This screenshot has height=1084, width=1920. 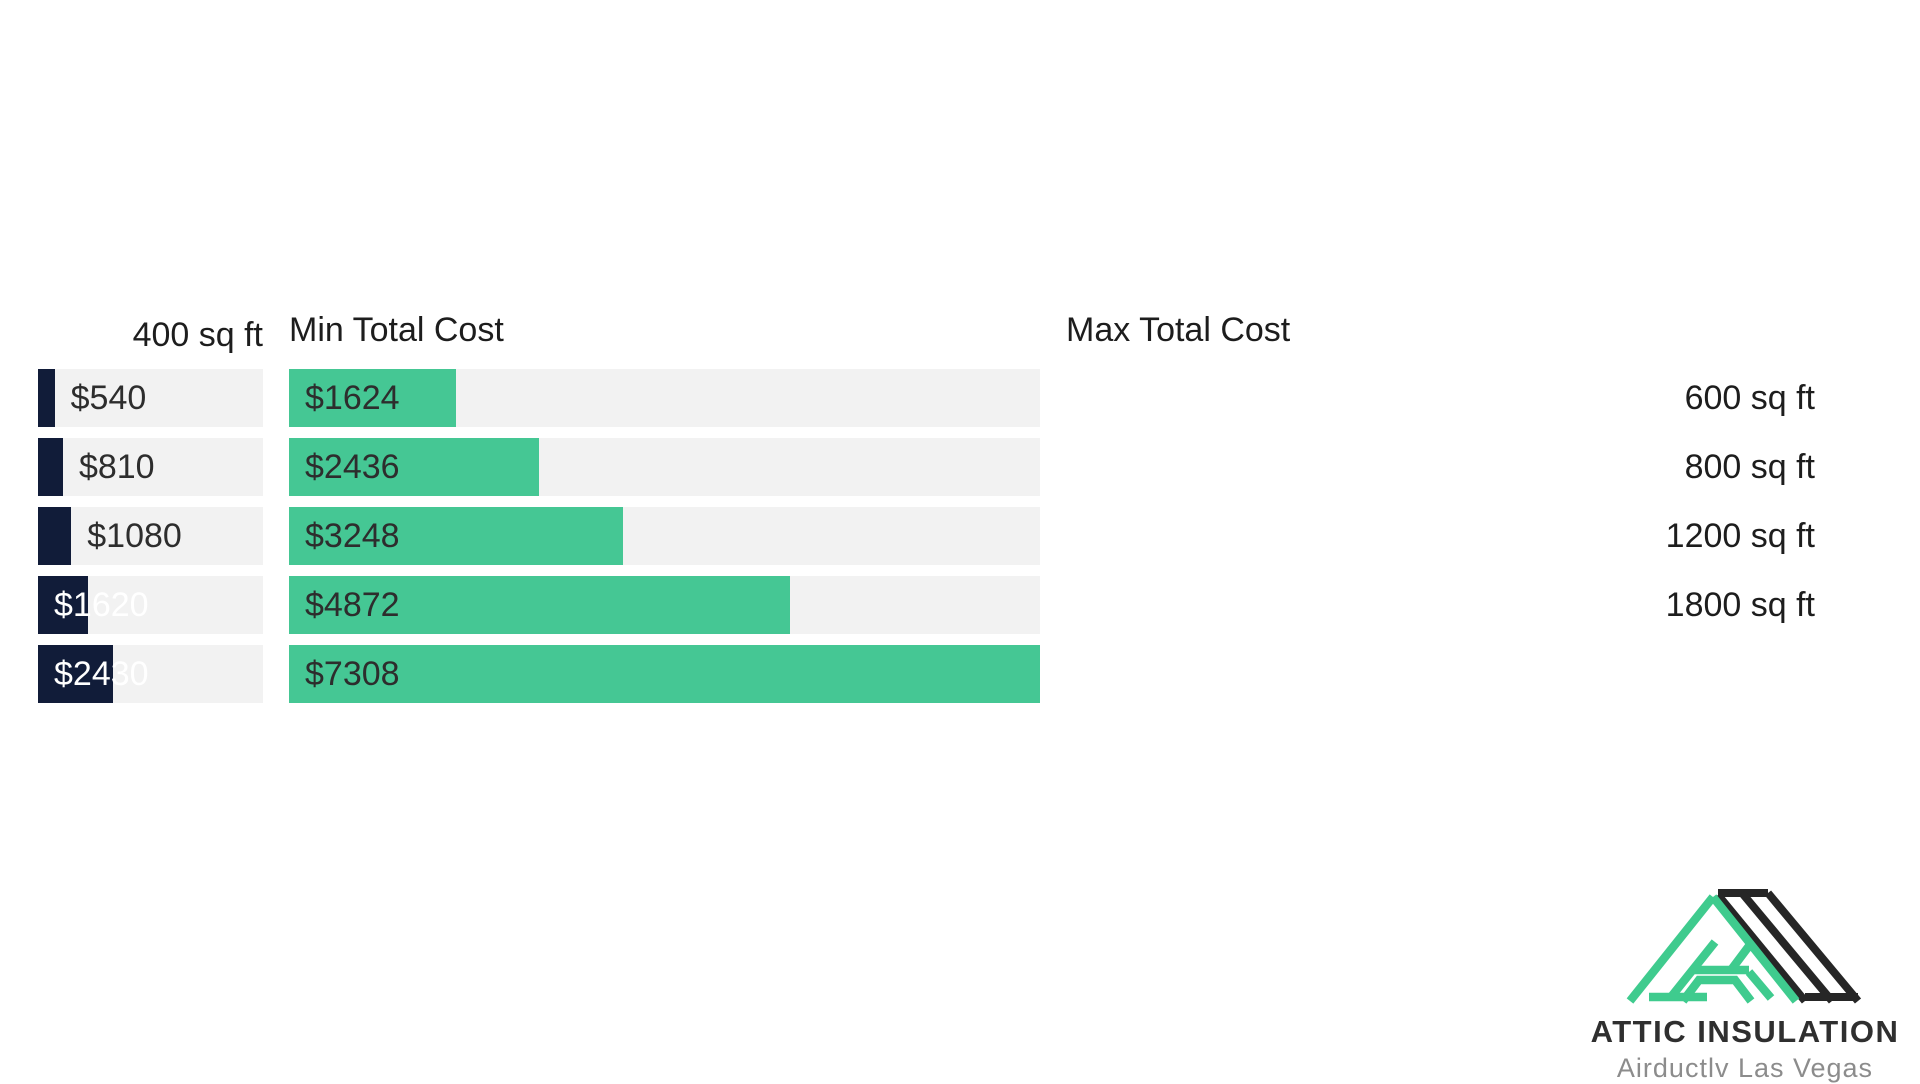 What do you see at coordinates (352, 674) in the screenshot?
I see `value-label: $7308` at bounding box center [352, 674].